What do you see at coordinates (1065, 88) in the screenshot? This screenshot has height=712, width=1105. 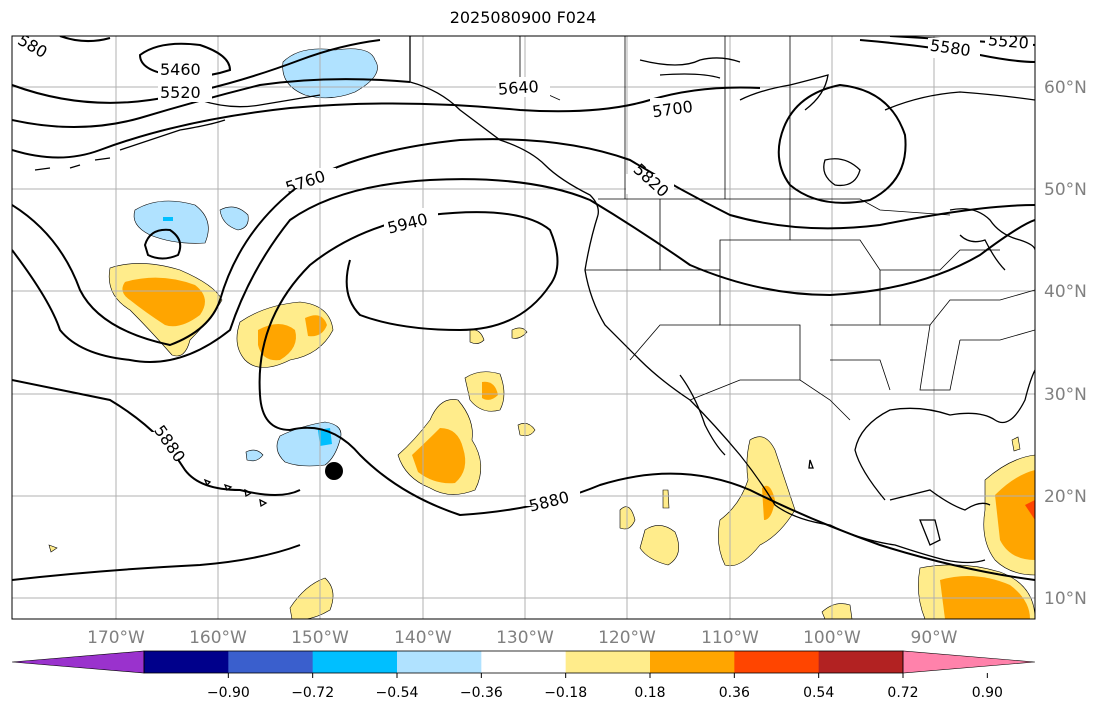 I see `lat-tick-label: 60°N` at bounding box center [1065, 88].